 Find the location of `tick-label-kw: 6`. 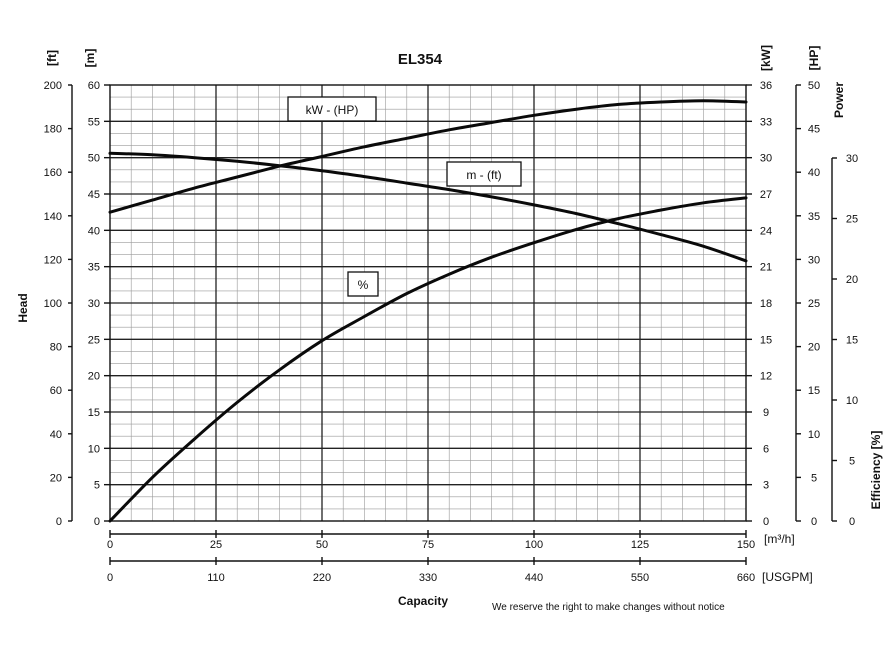

tick-label-kw: 6 is located at coordinates (766, 449).